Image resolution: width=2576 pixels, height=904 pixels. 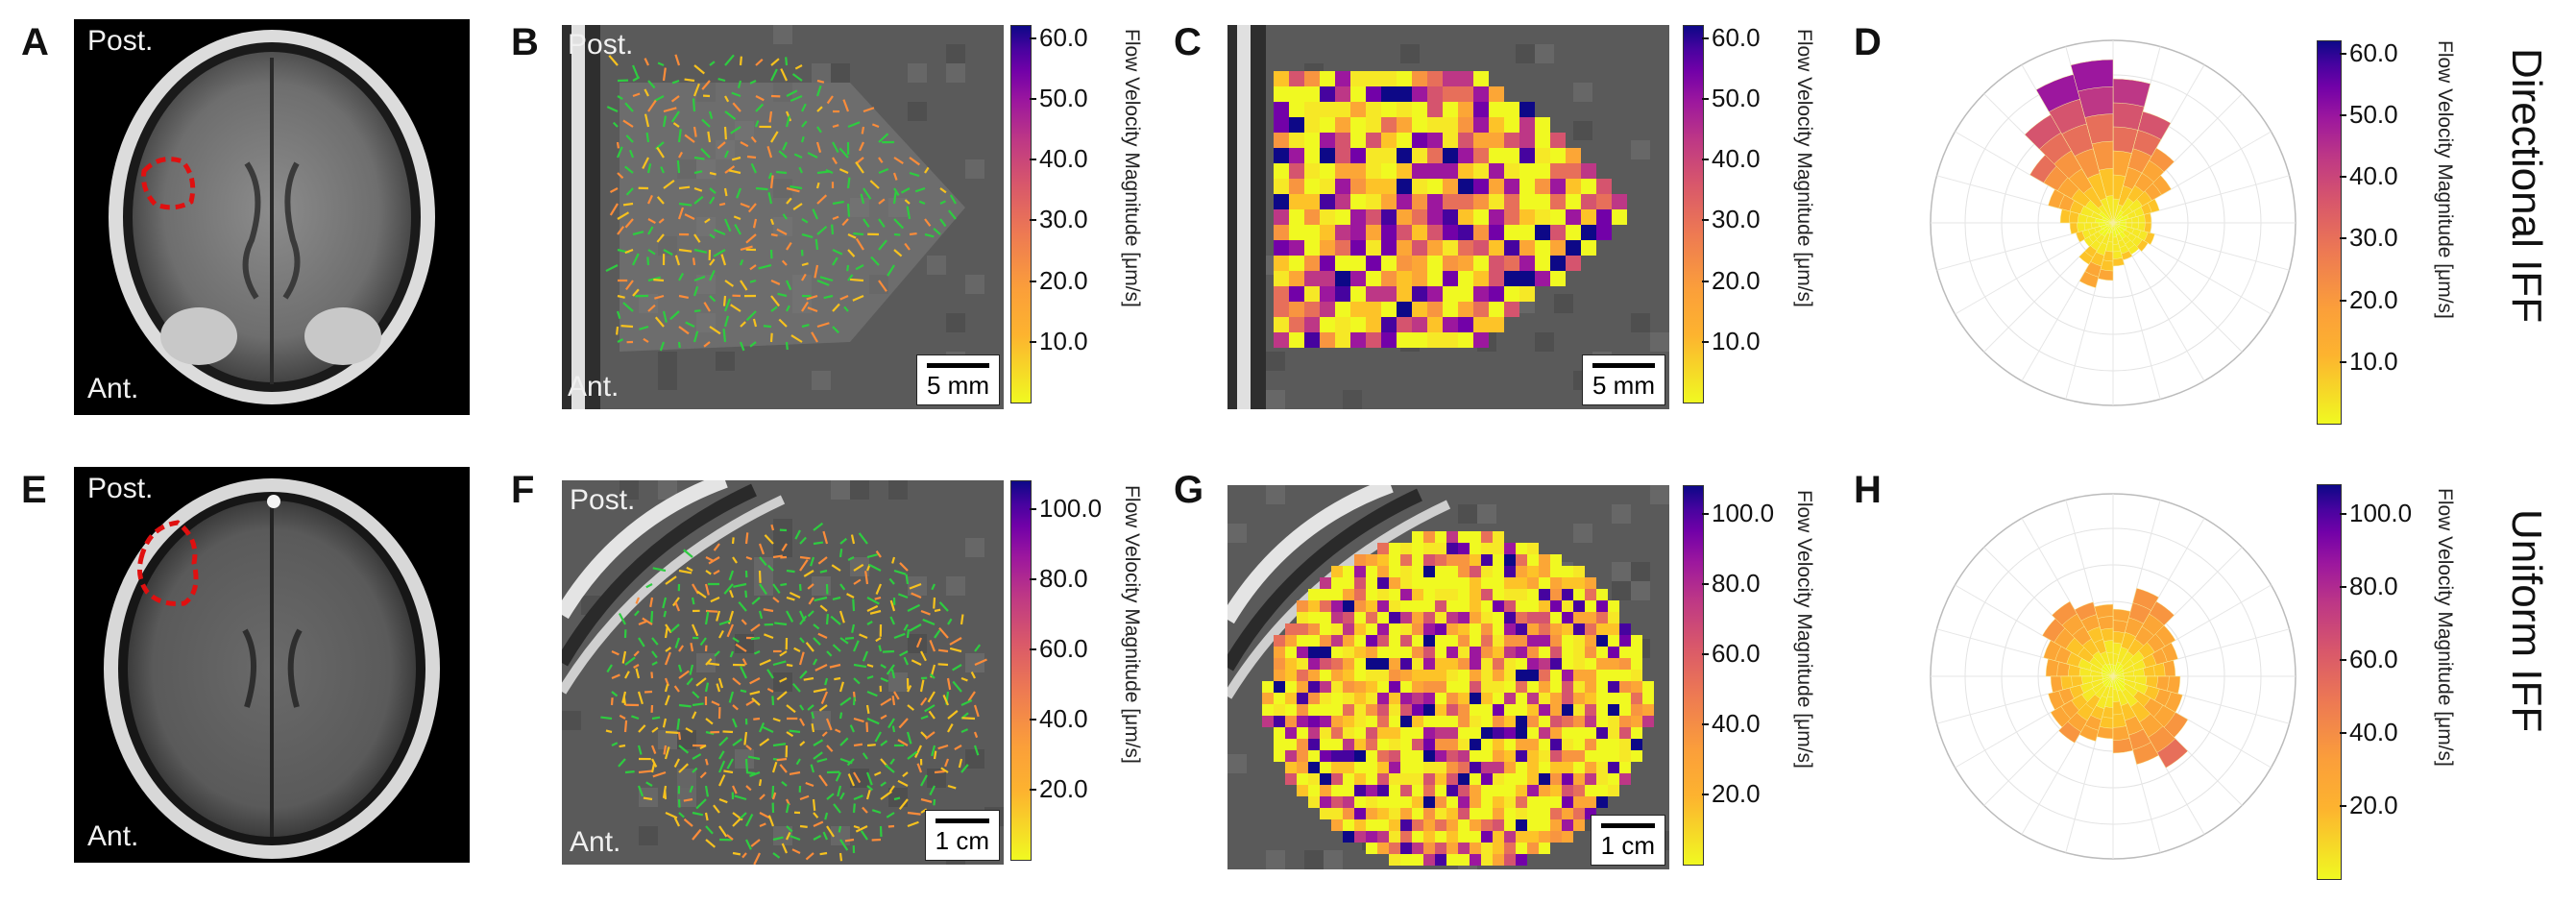 I want to click on row-label-directional: Directional IFF, so click(x=2527, y=186).